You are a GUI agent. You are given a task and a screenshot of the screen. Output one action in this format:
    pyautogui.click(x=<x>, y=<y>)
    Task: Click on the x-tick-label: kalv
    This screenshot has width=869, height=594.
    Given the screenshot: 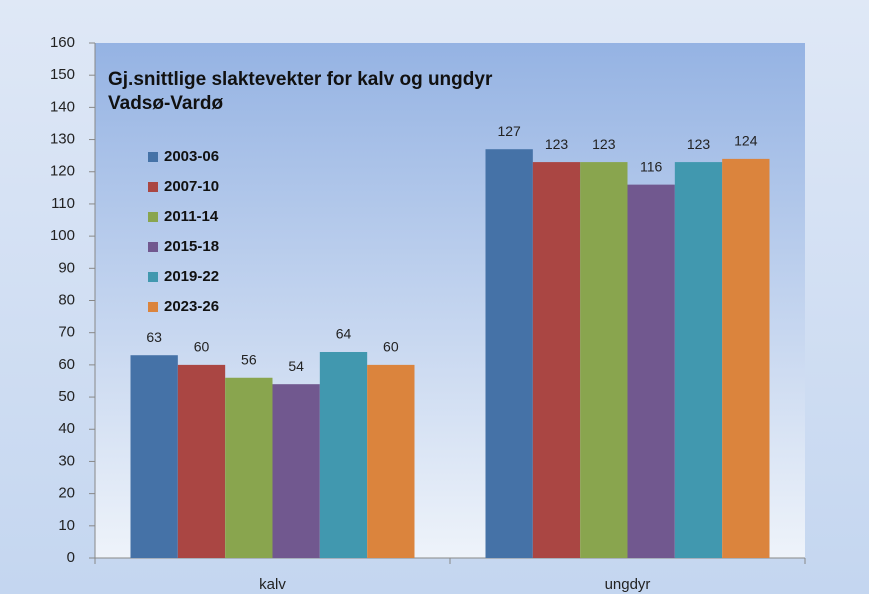 What is the action you would take?
    pyautogui.click(x=272, y=584)
    